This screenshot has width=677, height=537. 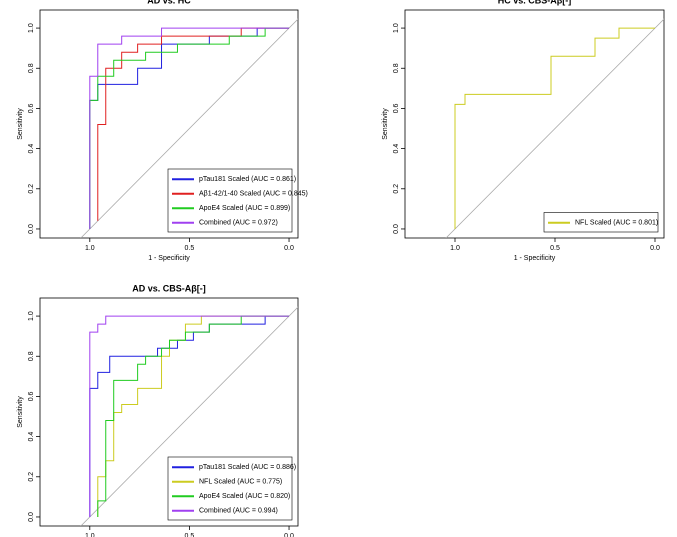 I want to click on legend-label: Combined (AUC = 0.972), so click(x=238, y=223).